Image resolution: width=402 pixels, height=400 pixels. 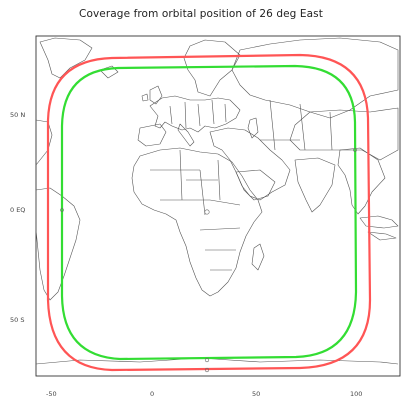 What do you see at coordinates (250, 164) in the screenshot?
I see `middle-east` at bounding box center [250, 164].